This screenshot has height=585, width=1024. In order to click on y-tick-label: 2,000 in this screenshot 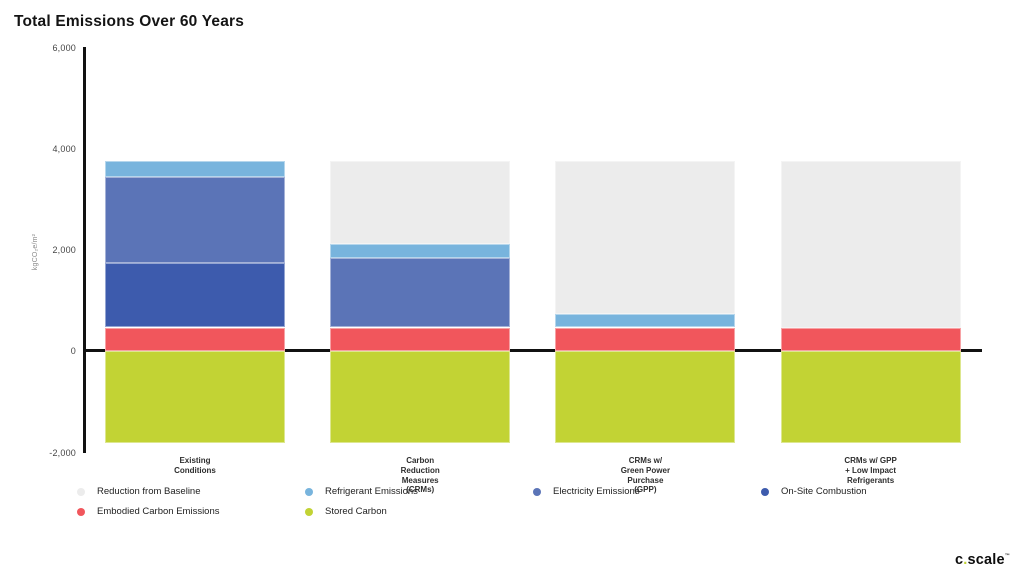, I will do `click(64, 250)`.